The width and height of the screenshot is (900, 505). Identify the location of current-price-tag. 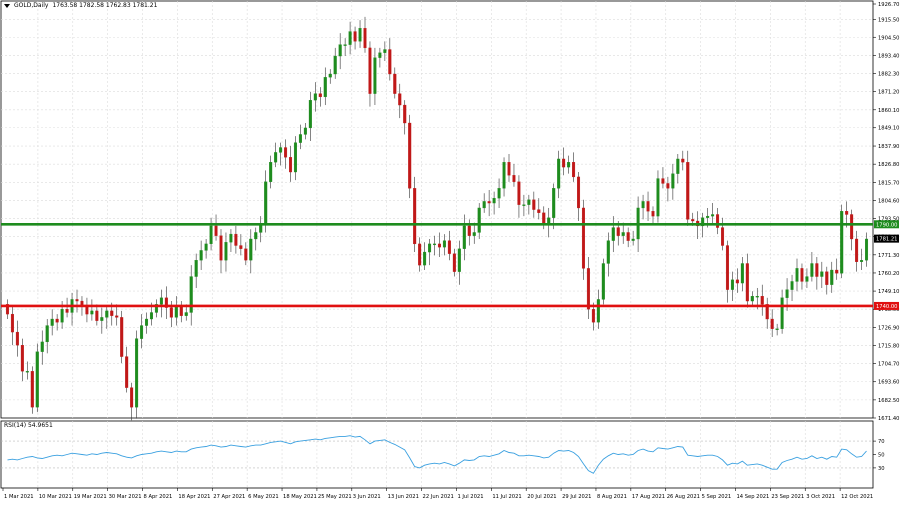
(886, 238).